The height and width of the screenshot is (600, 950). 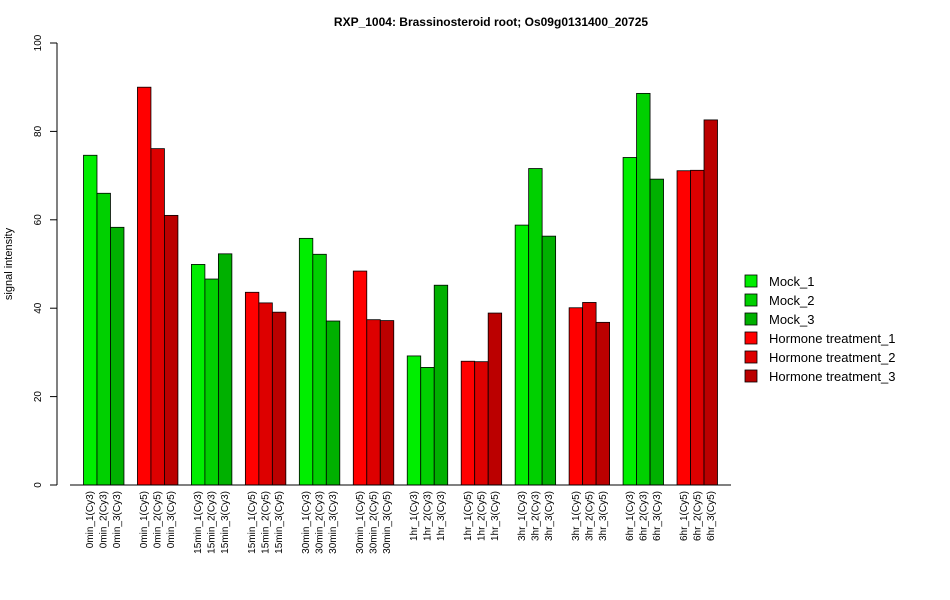 I want to click on y-tick-label: 20, so click(x=38, y=397).